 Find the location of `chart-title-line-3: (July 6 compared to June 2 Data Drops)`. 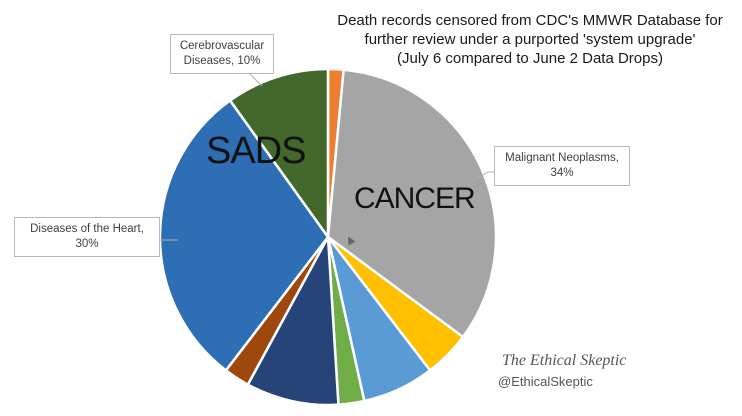

chart-title-line-3: (July 6 compared to June 2 Data Drops) is located at coordinates (530, 58).